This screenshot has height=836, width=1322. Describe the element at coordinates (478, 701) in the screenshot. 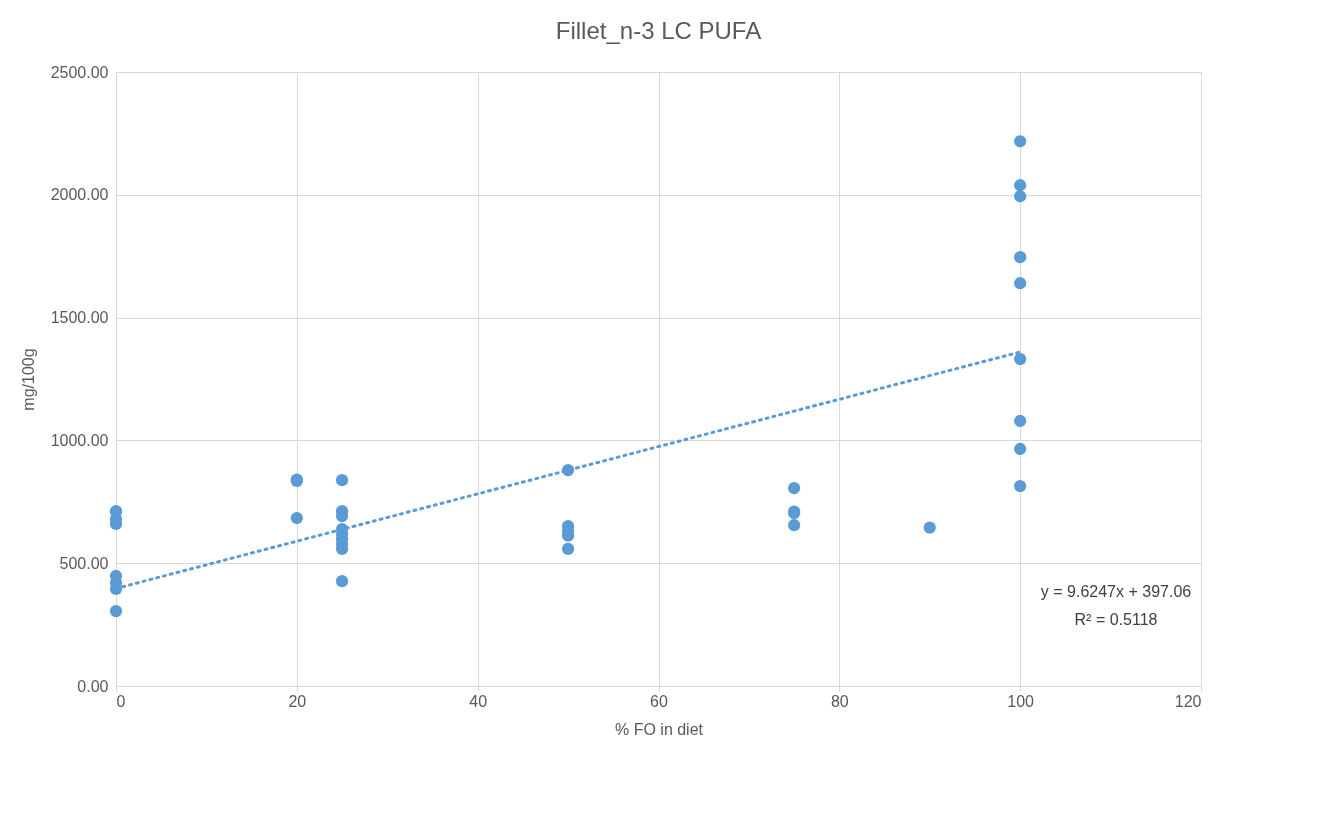

I see `x-tick-label: 40` at that location.